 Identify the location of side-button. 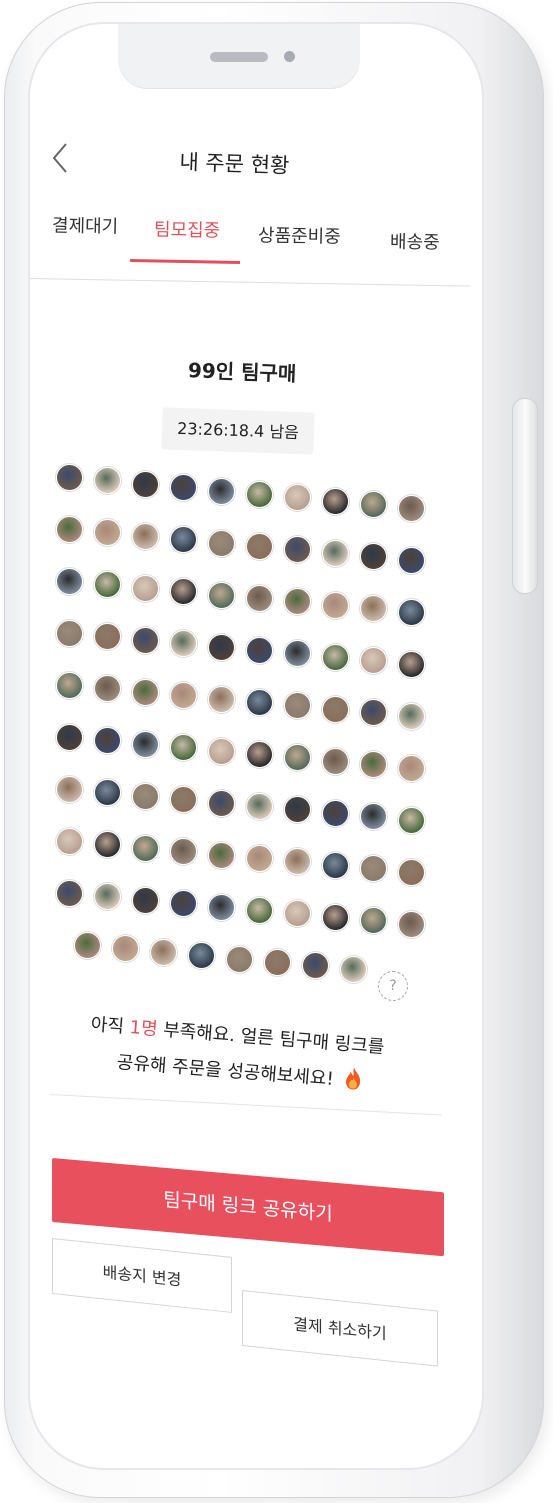
(525, 496).